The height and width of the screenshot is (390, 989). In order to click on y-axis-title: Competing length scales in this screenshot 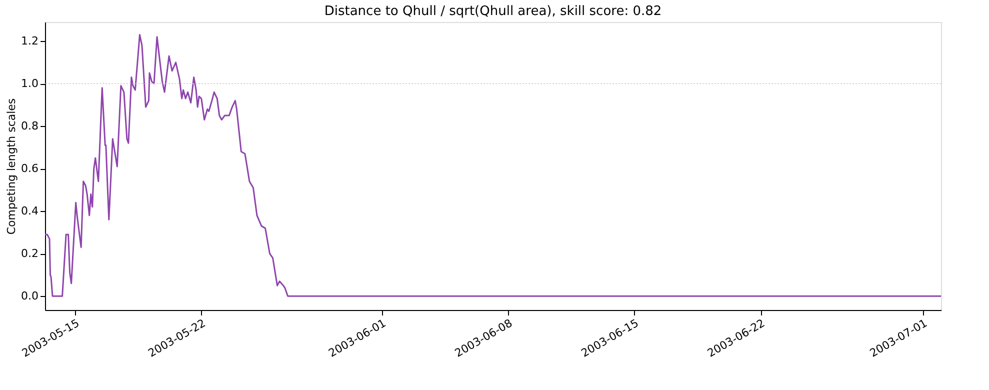, I will do `click(11, 166)`.